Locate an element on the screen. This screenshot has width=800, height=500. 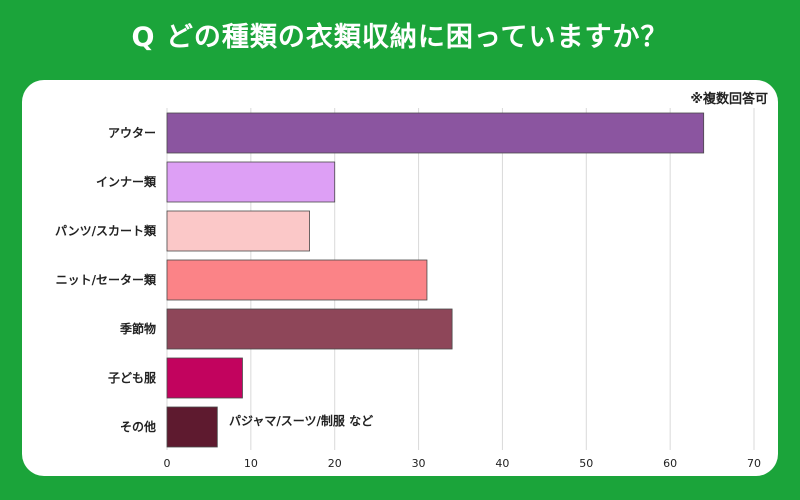
multiple-answer-note: ※複数回答可 is located at coordinates (729, 99).